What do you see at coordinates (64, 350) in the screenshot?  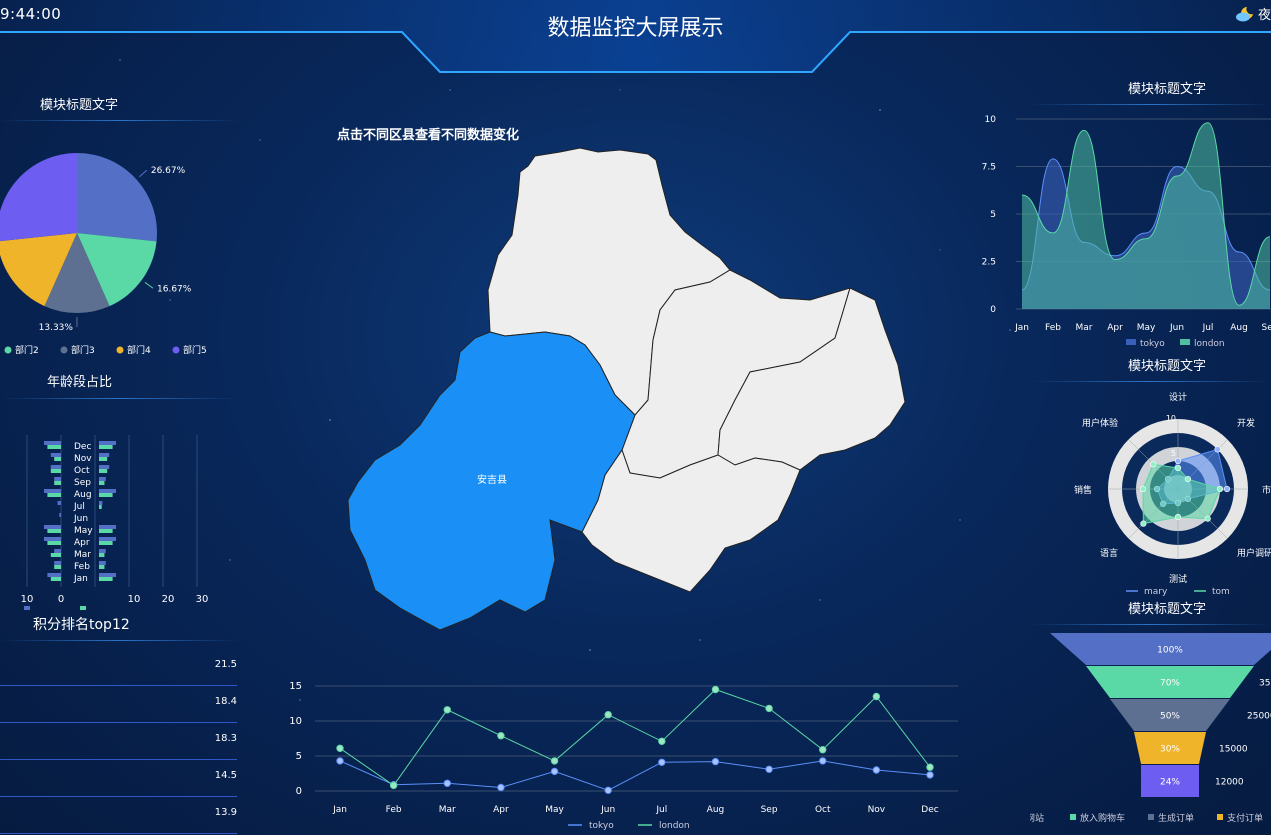 I see `legend-dot` at bounding box center [64, 350].